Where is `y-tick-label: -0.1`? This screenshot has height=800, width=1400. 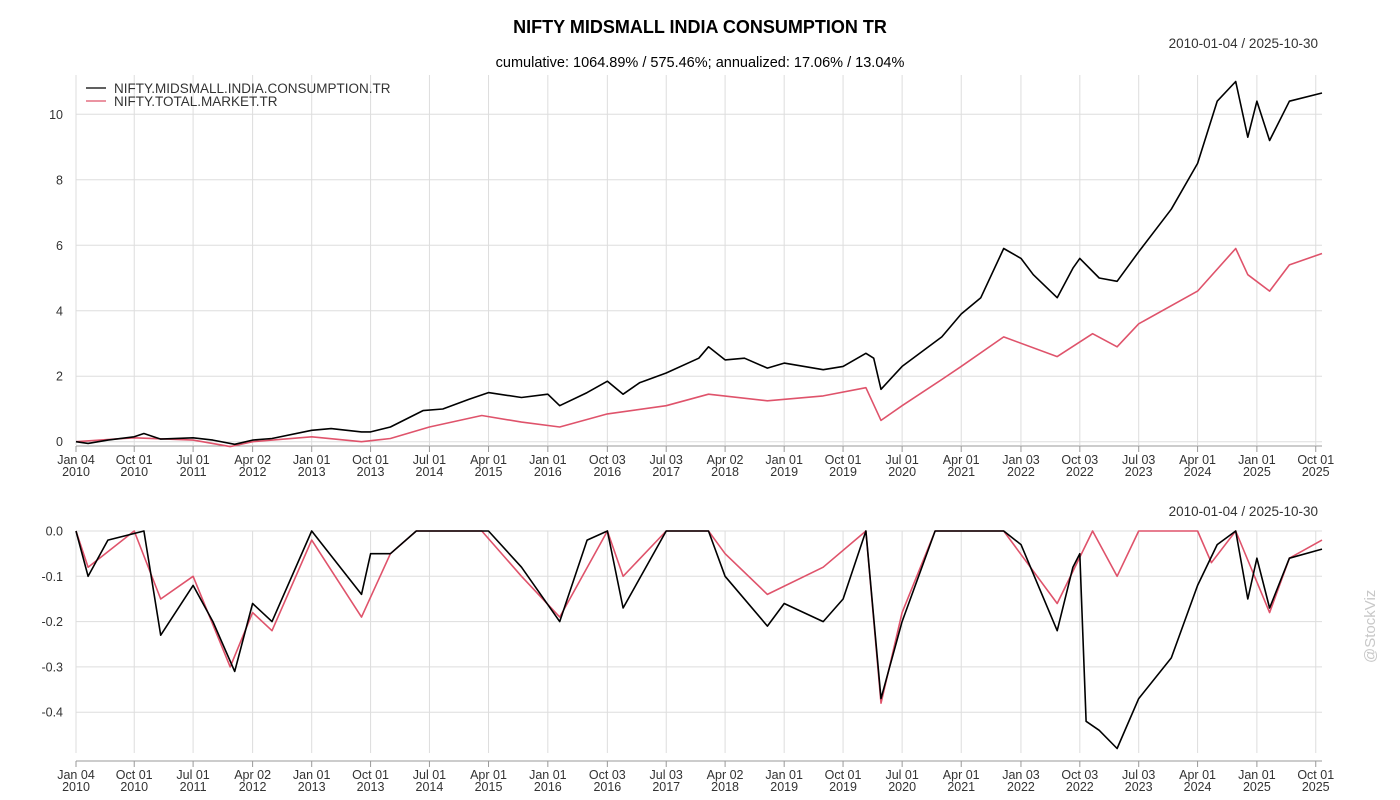 y-tick-label: -0.1 is located at coordinates (52, 577).